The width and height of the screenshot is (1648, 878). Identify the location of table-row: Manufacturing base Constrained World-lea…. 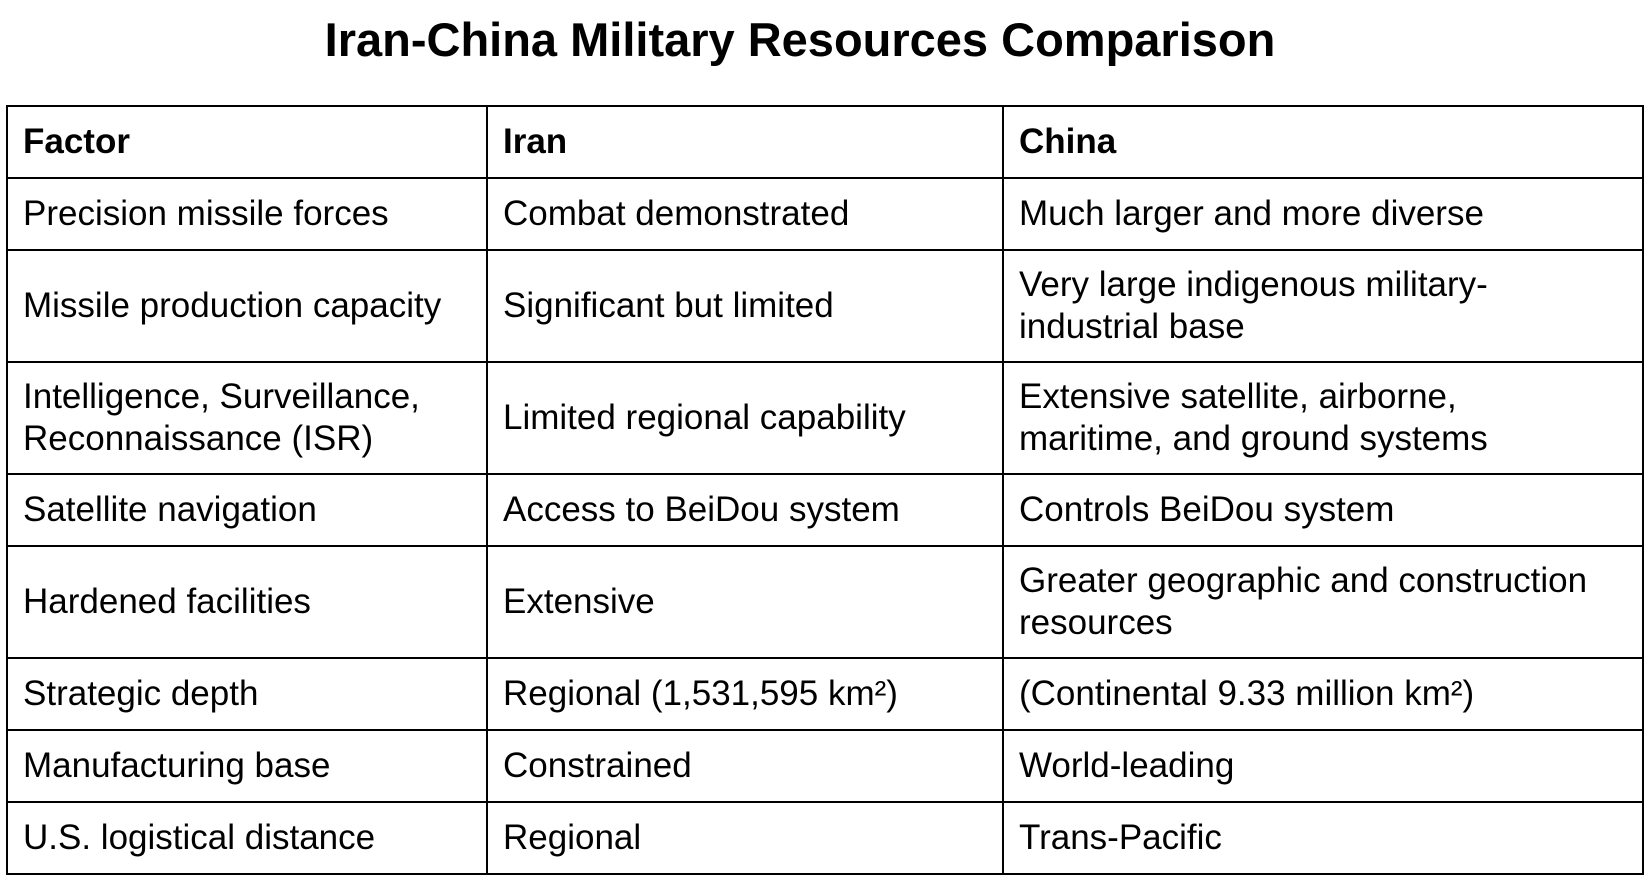
(825, 766).